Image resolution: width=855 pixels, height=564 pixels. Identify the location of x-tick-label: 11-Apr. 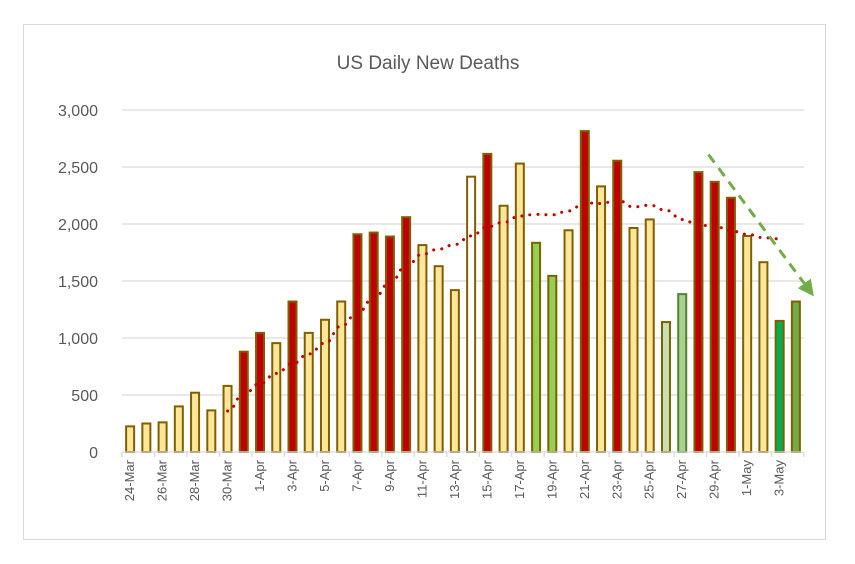
(421, 478).